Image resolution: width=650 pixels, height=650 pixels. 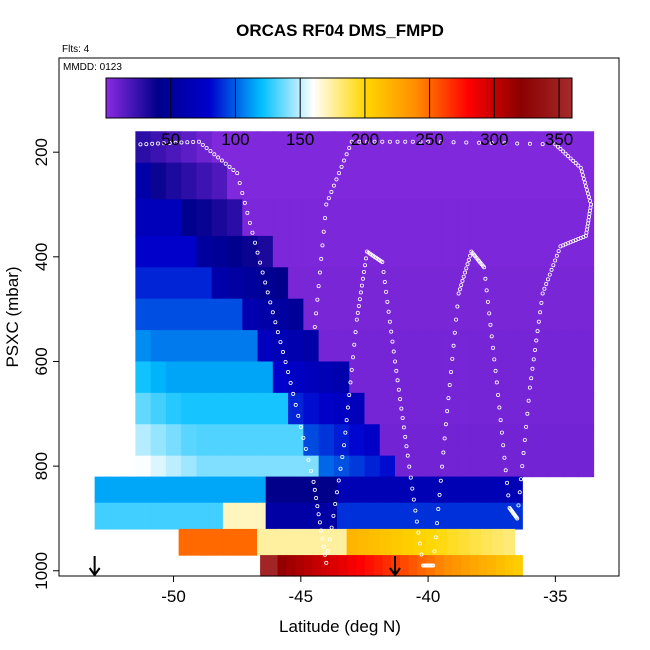 What do you see at coordinates (367, 113) in the screenshot?
I see `colorbar-ticks: 50 100 150 200 250 300 350` at bounding box center [367, 113].